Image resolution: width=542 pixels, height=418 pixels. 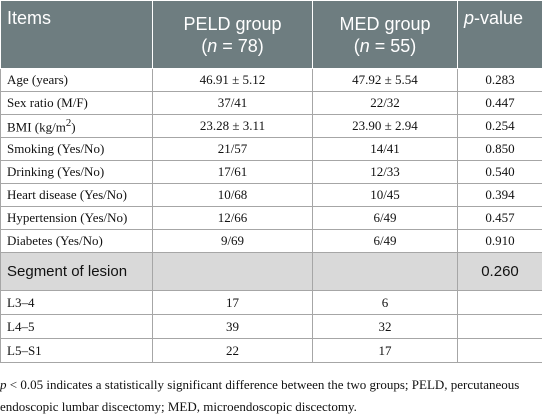 I want to click on cell: 46.91 ± 5.12, so click(x=233, y=80).